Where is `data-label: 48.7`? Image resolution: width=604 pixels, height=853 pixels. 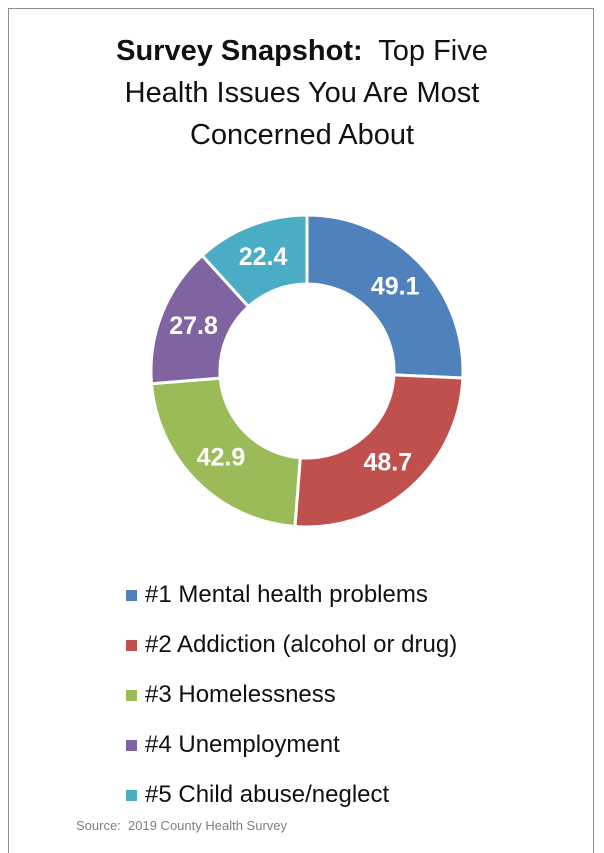 data-label: 48.7 is located at coordinates (387, 462).